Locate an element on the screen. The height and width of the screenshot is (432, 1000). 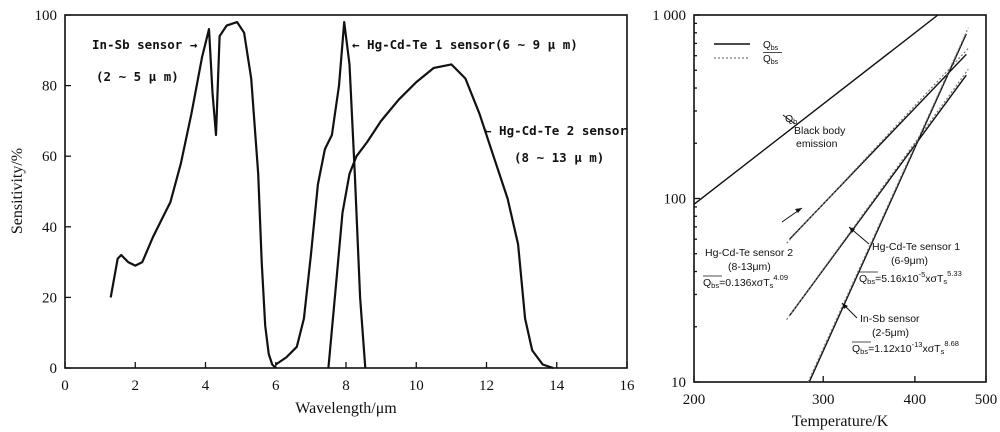
left-y-axis-label: Sensitivity/% is located at coordinates (17, 191).